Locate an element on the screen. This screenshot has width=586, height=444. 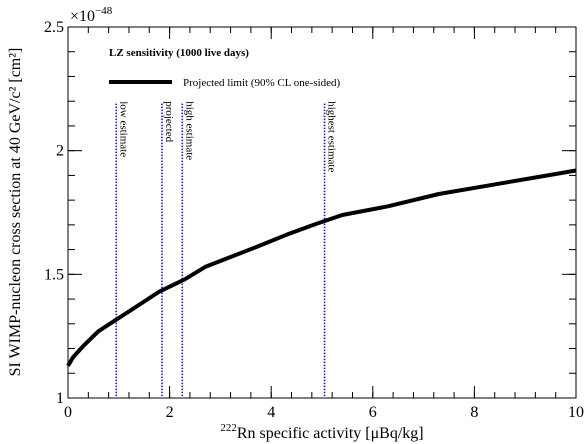
x-tick-label: 0 is located at coordinates (68, 412).